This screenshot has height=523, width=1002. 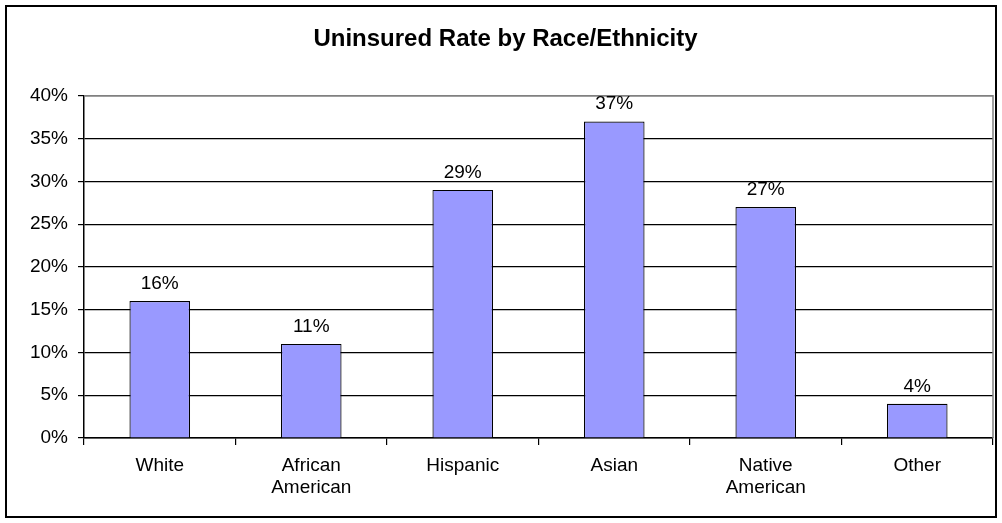 I want to click on data-label: 16%, so click(x=159, y=283).